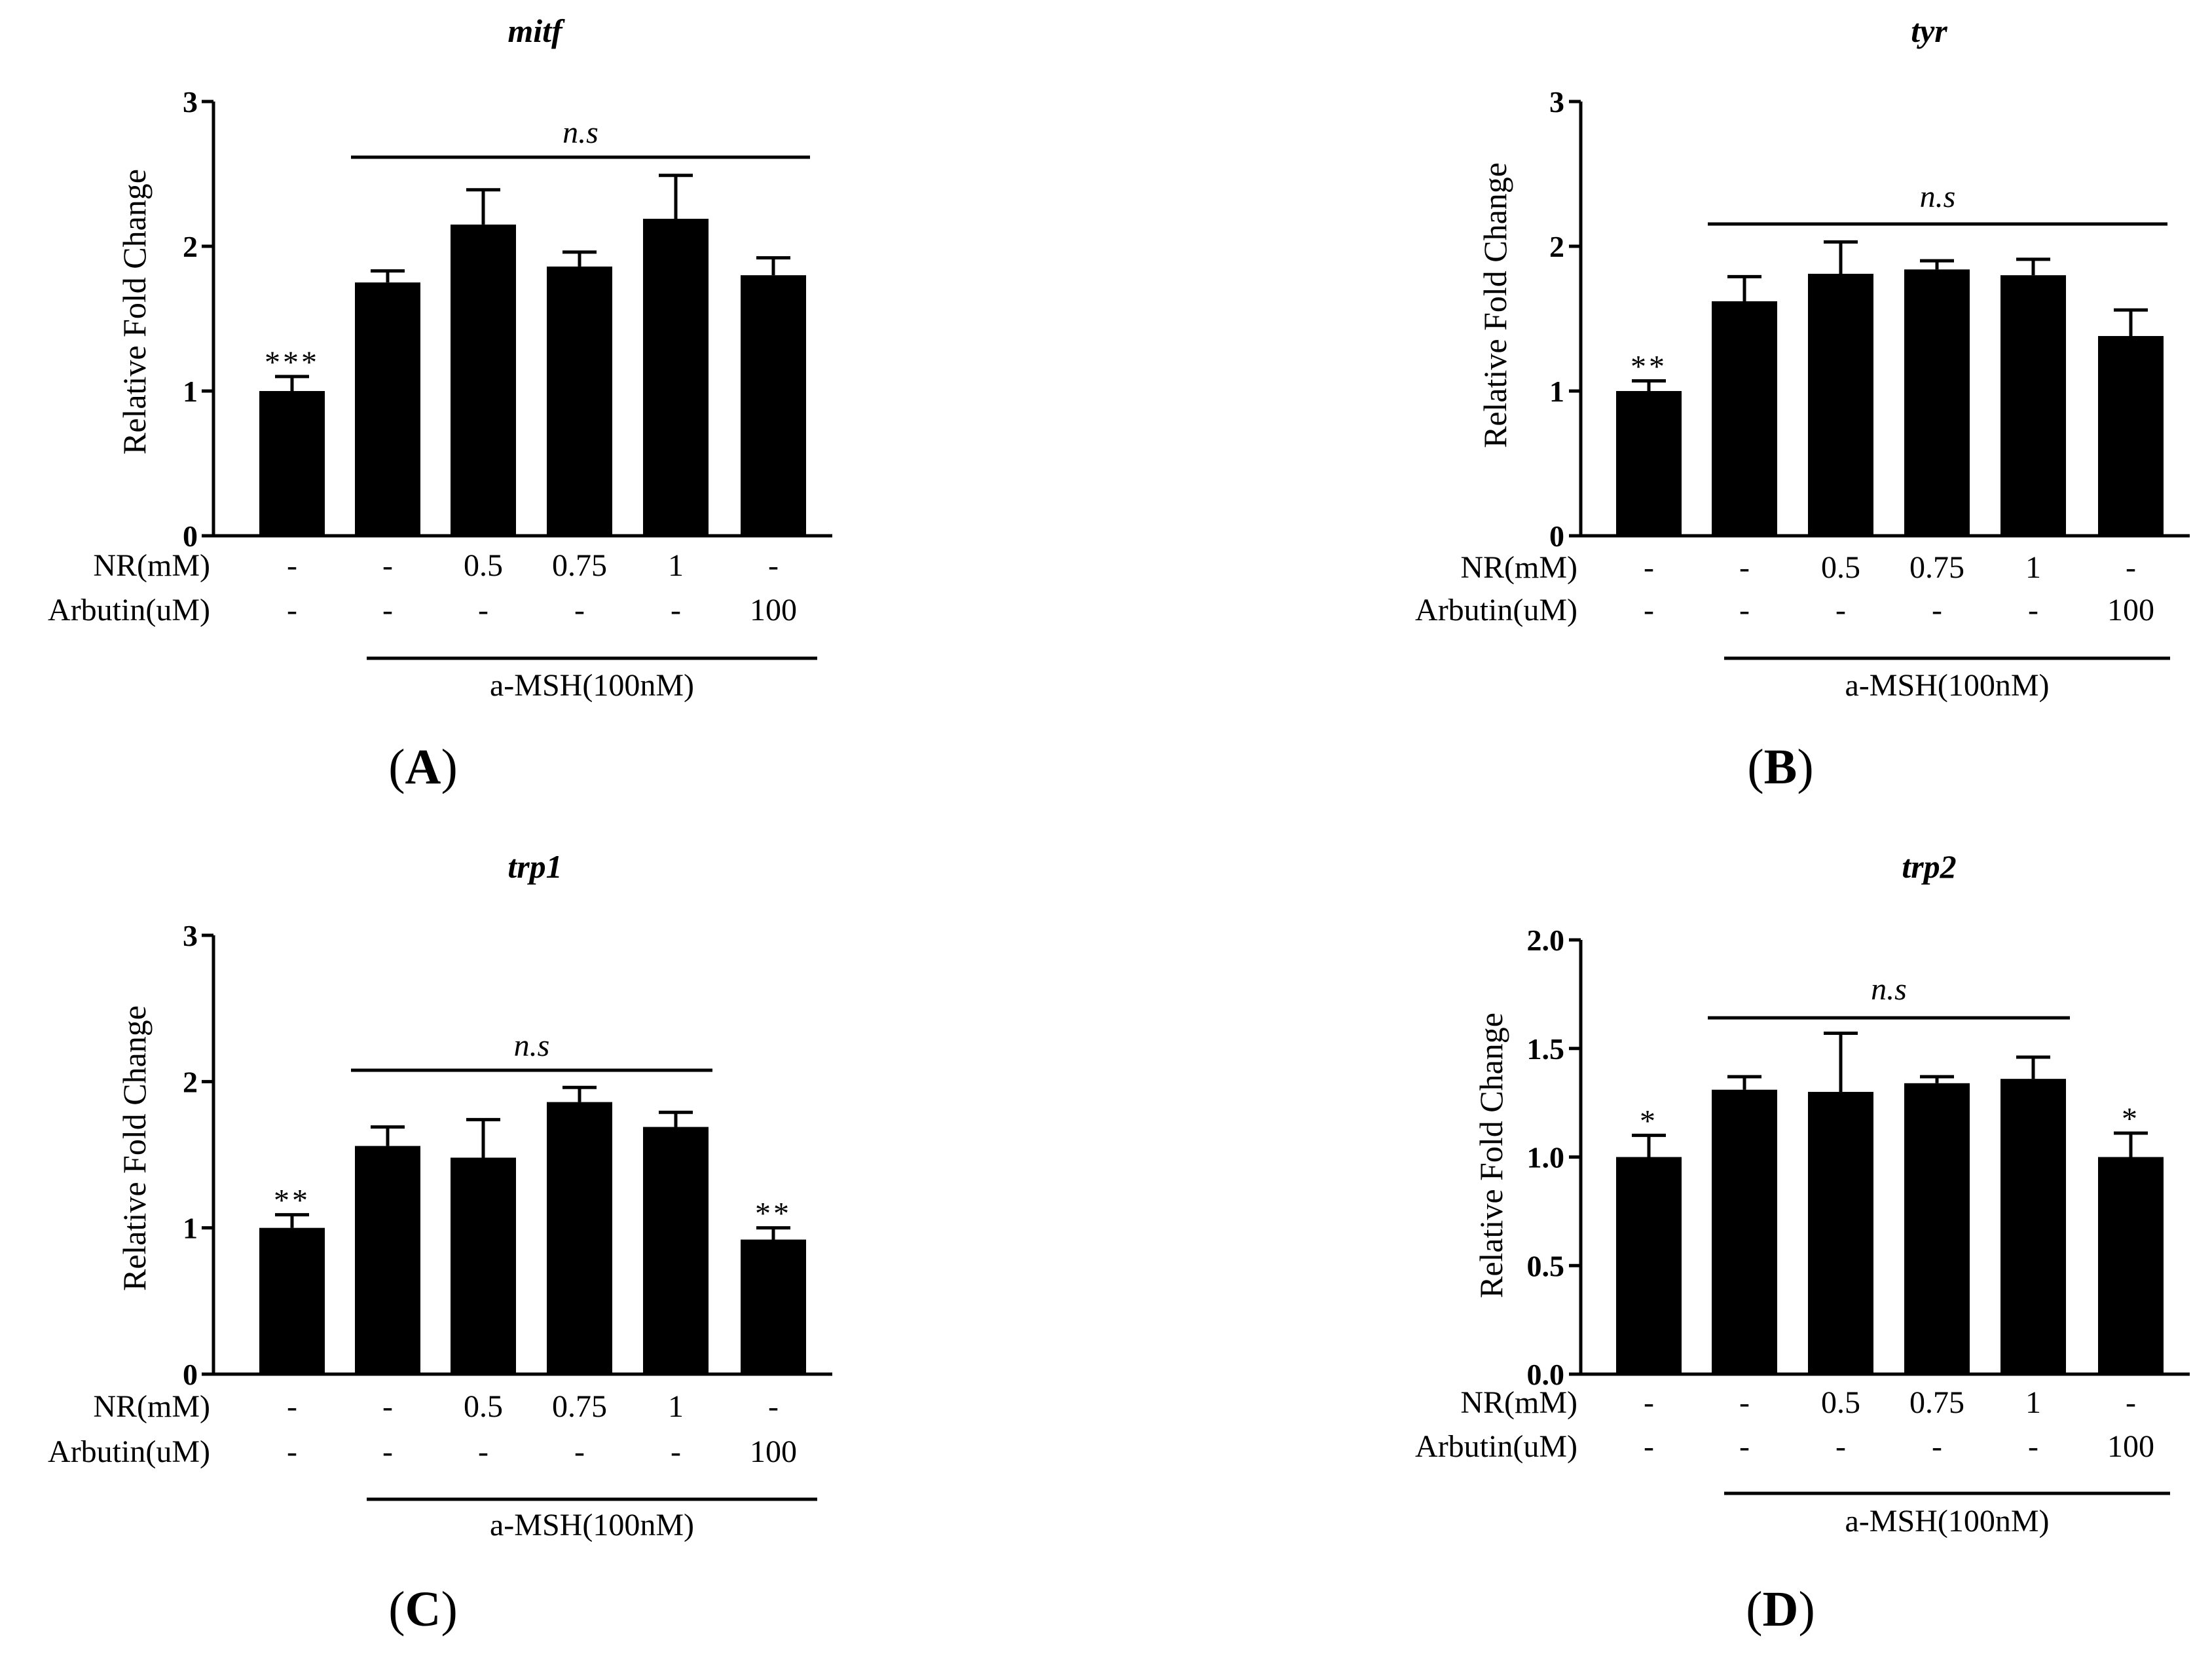 Image resolution: width=2212 pixels, height=1663 pixels. Describe the element at coordinates (1557, 536) in the screenshot. I see `y-tick-label: 0` at that location.